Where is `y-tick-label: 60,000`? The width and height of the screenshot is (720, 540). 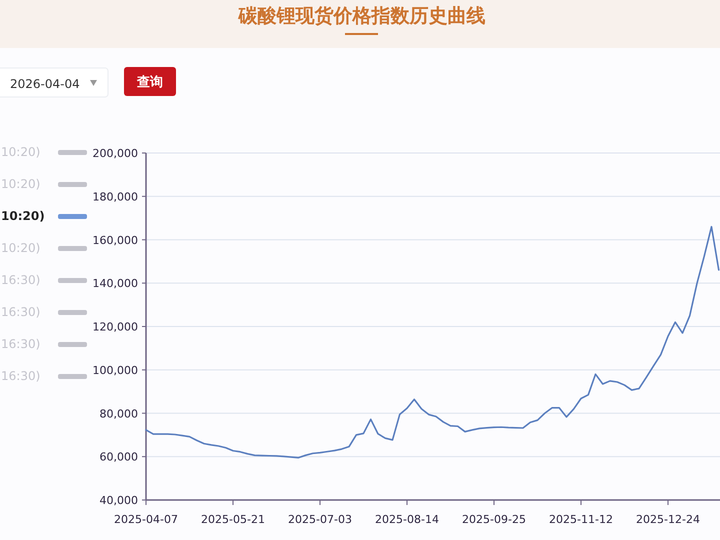 y-tick-label: 60,000 is located at coordinates (119, 457).